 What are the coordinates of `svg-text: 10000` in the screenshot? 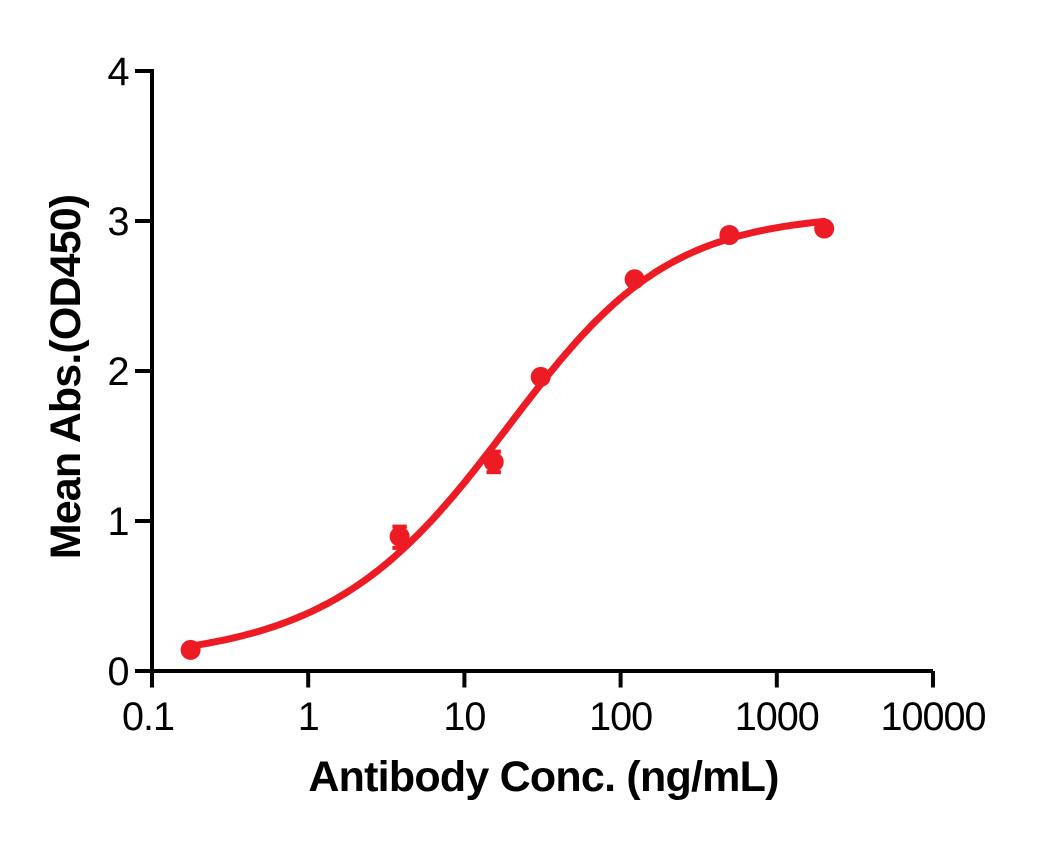 It's located at (932, 717).